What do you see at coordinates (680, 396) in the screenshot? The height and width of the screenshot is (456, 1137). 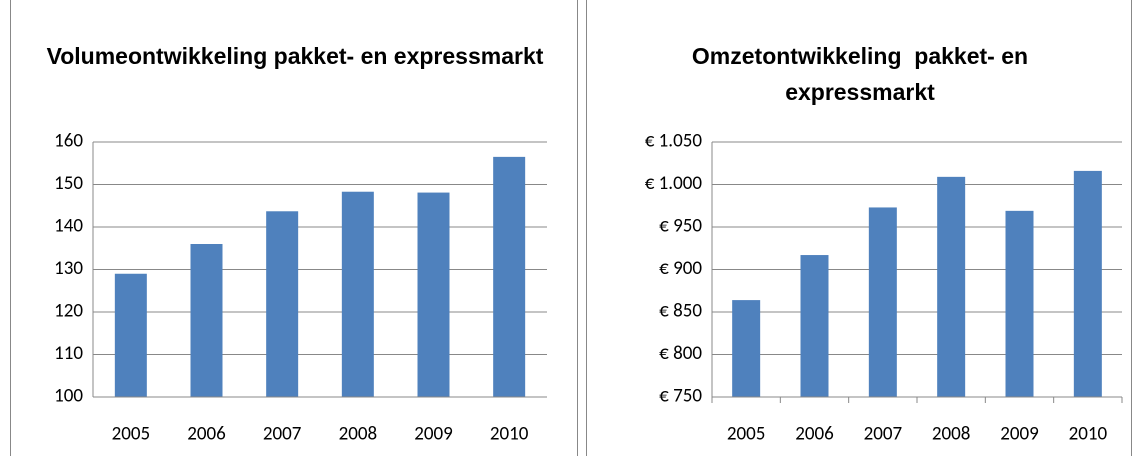 I see `y-tick-label: € 750` at bounding box center [680, 396].